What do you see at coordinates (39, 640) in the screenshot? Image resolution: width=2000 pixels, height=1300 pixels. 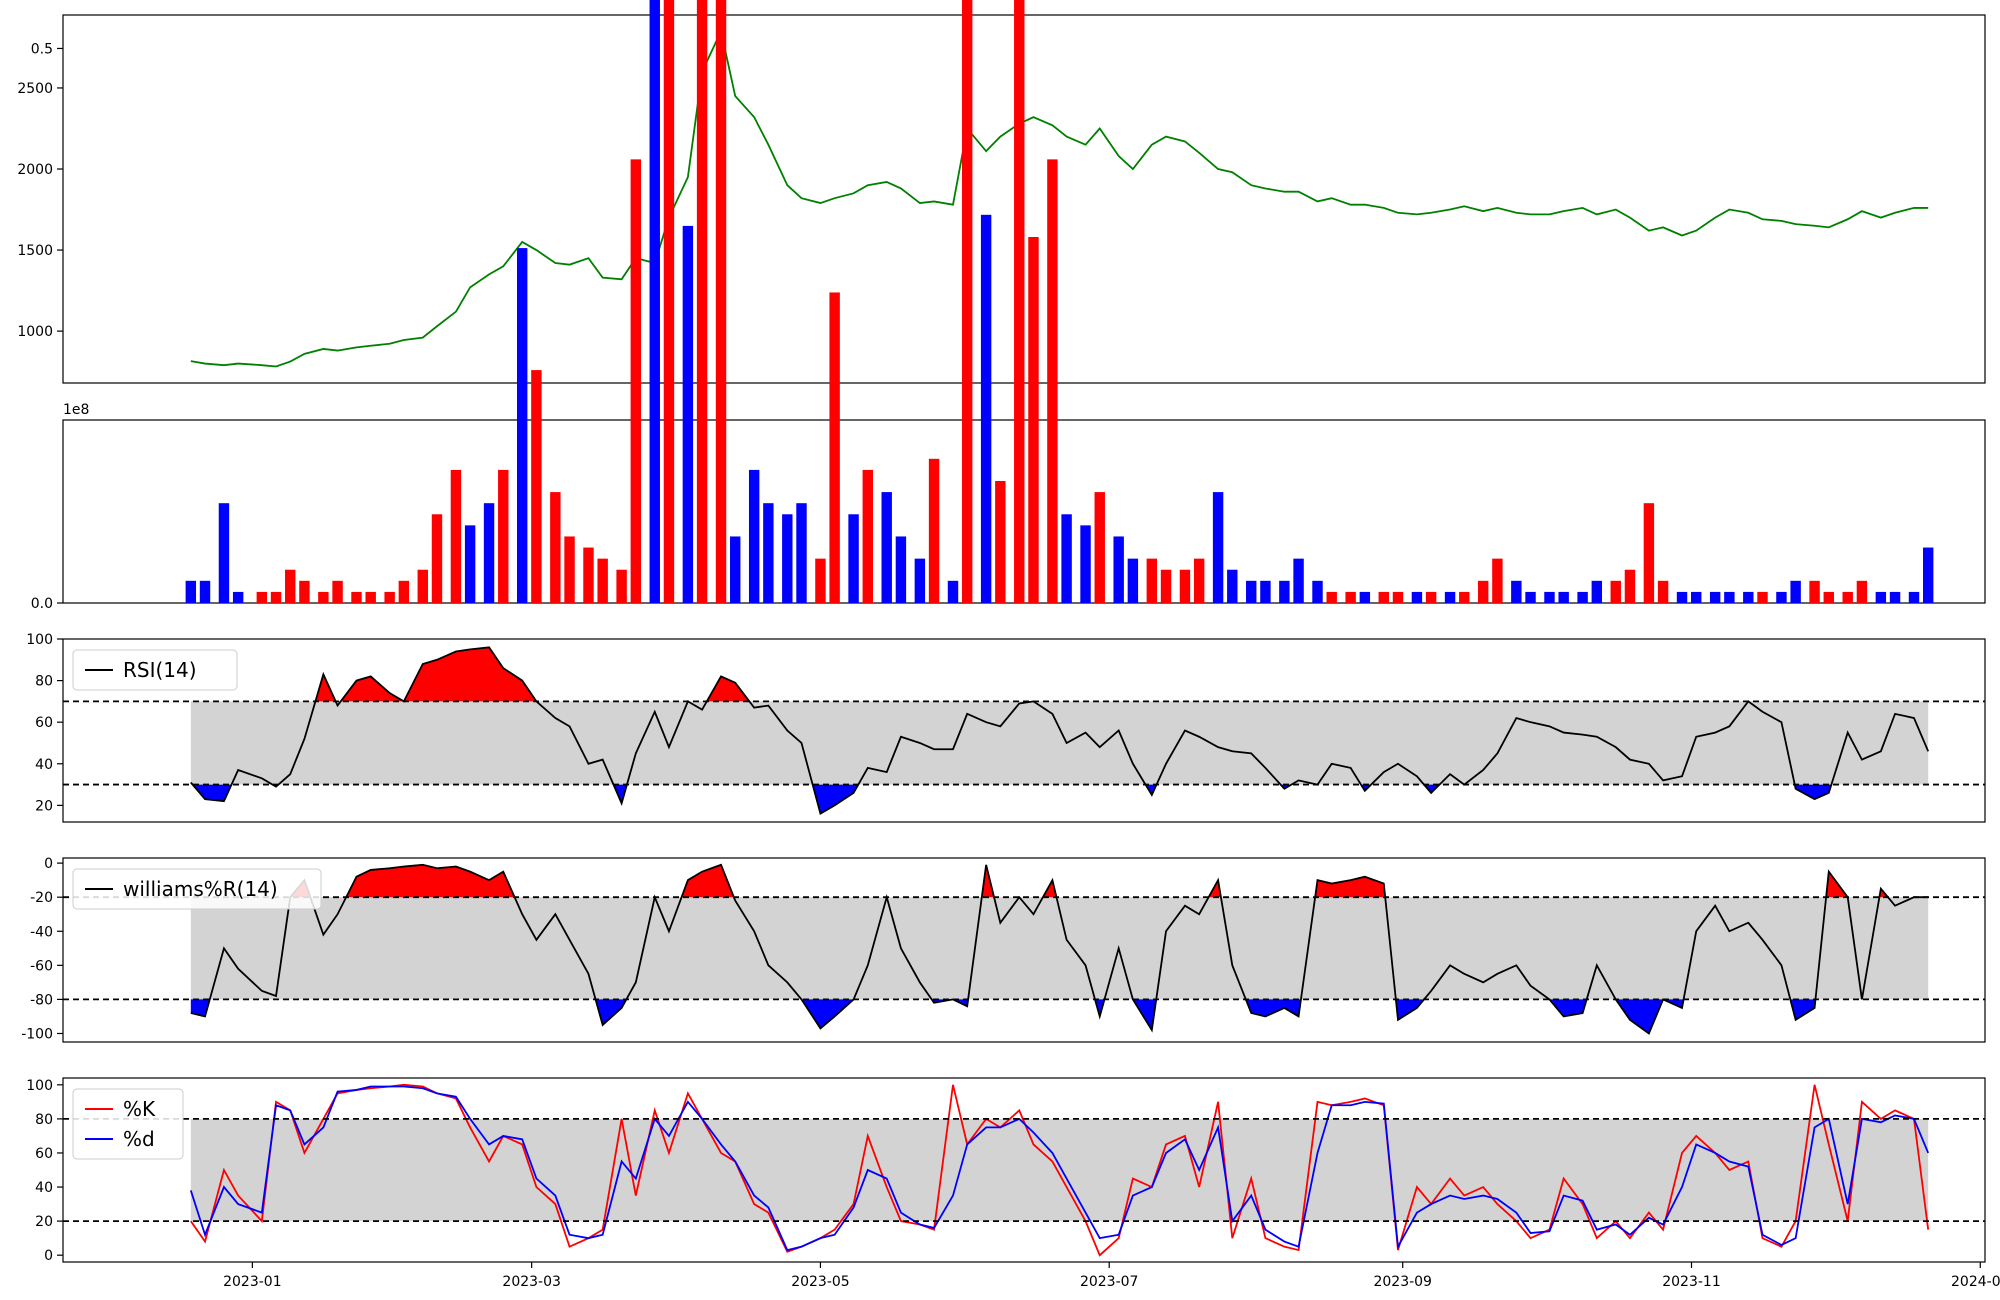 I see `panel-2-ytick-label: 100` at bounding box center [39, 640].